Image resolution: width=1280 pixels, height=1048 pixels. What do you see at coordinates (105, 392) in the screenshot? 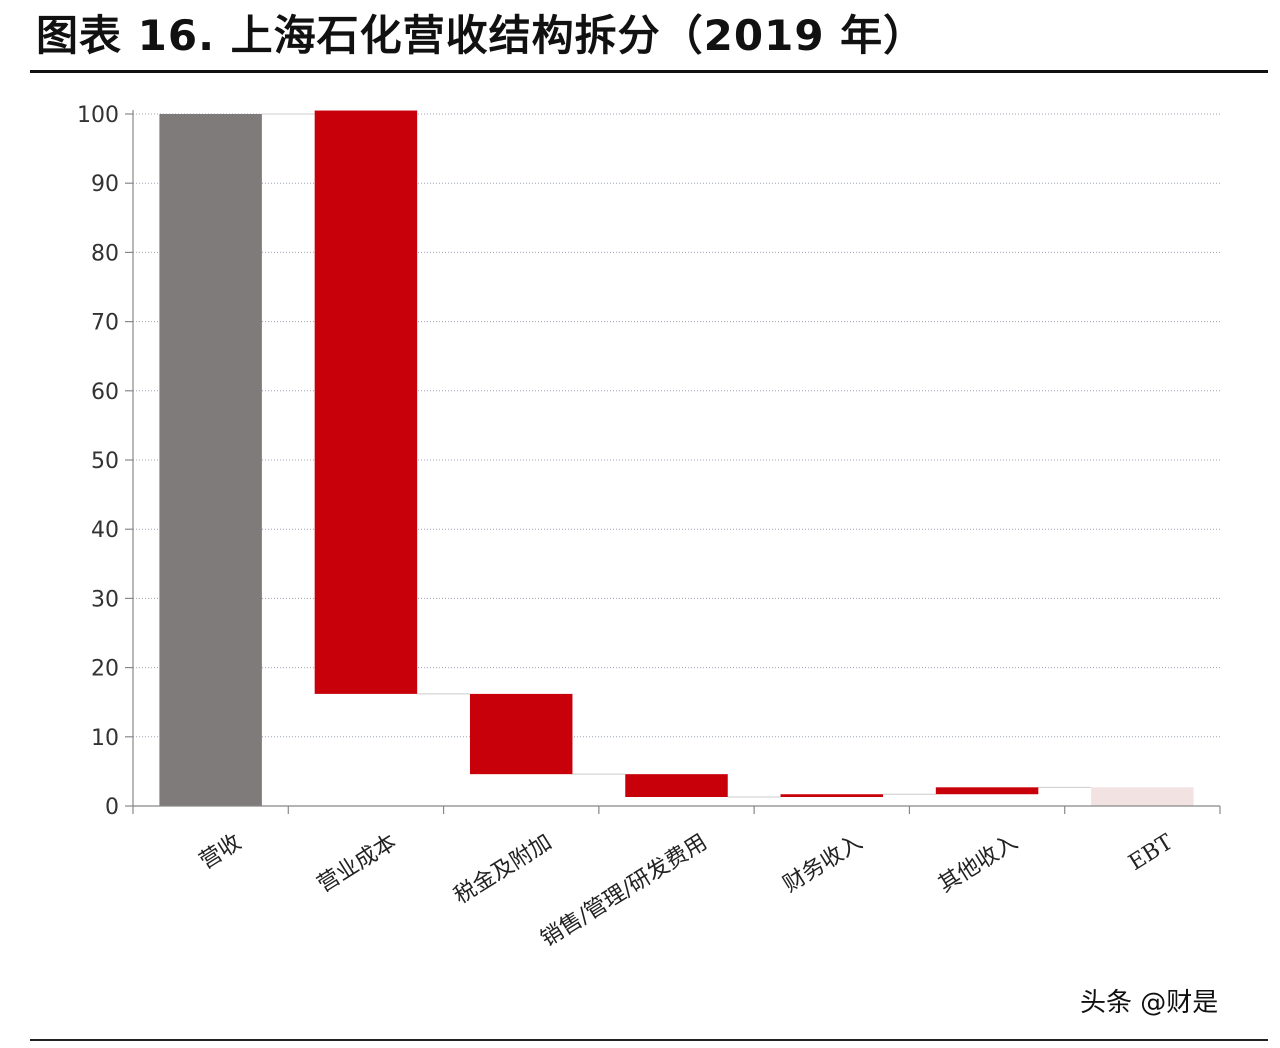
I see `y-tick-label-60: 60` at bounding box center [105, 392].